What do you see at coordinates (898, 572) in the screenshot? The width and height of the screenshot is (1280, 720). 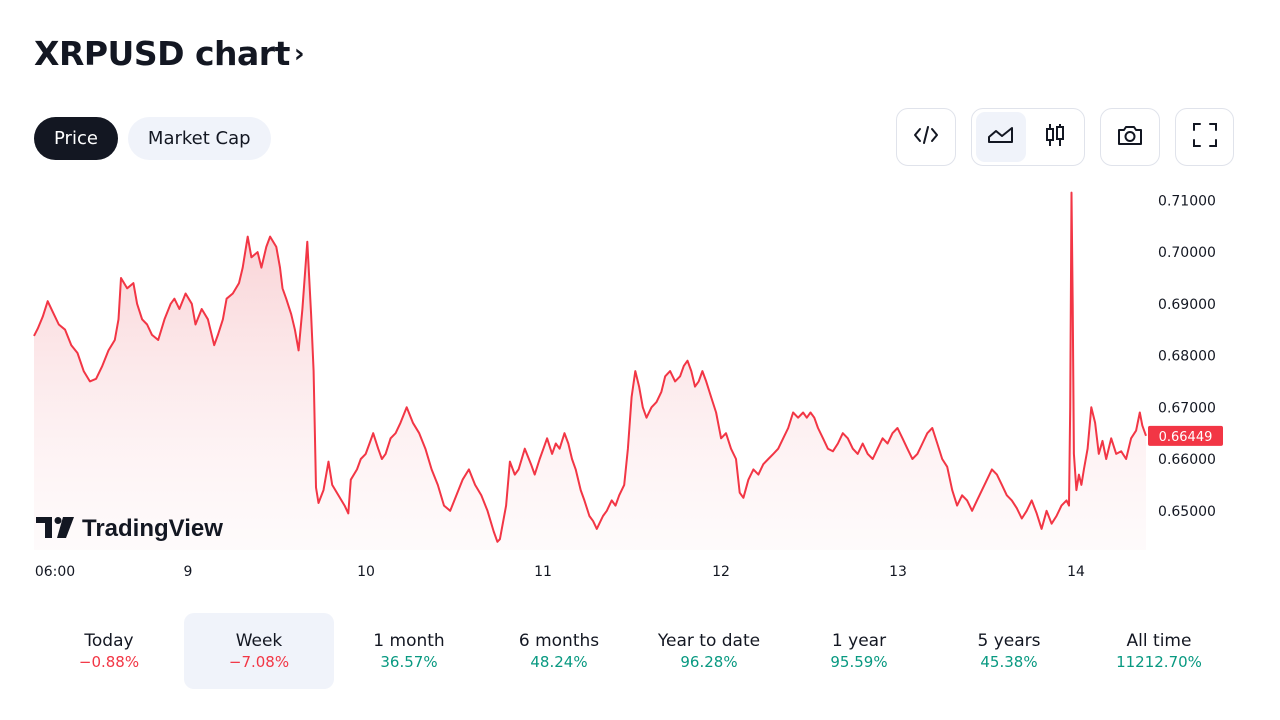 I see `x-tick-label: 13` at bounding box center [898, 572].